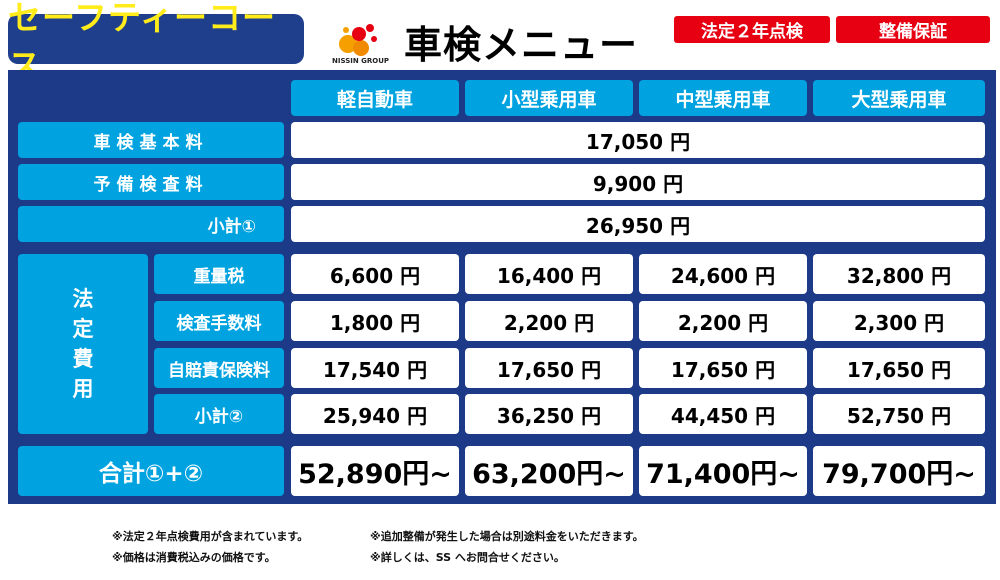  What do you see at coordinates (638, 140) in the screenshot?
I see `base-fee-value: 17,050 円` at bounding box center [638, 140].